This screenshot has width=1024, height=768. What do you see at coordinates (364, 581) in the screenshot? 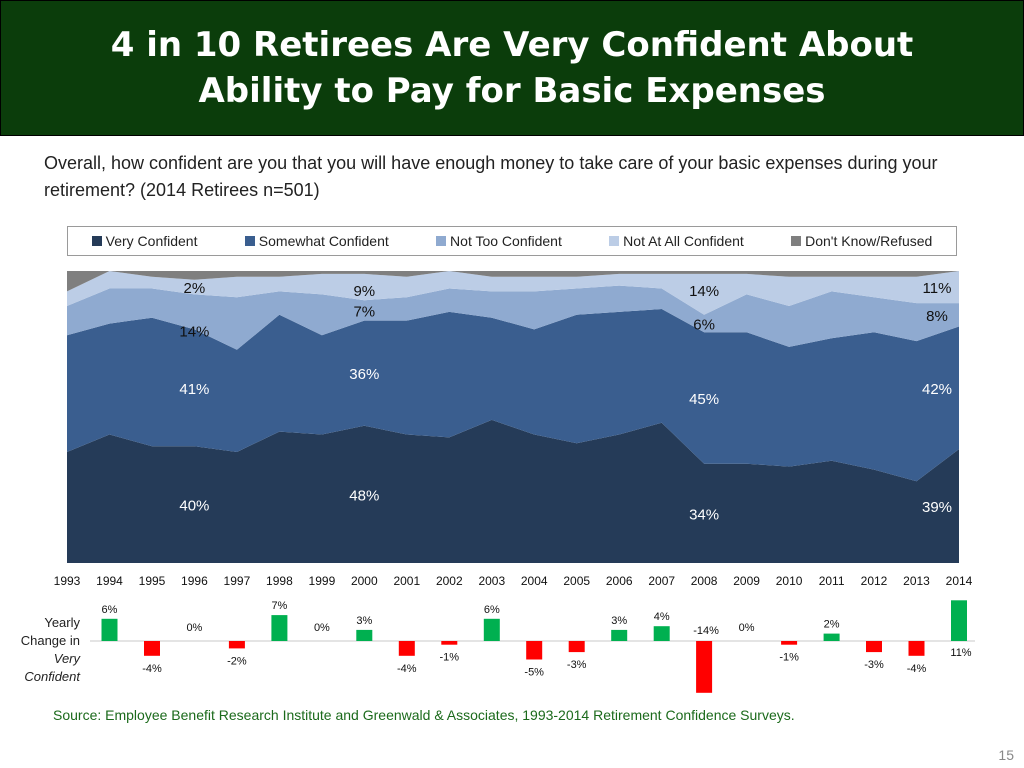
I see `year-label-2000: 2000` at bounding box center [364, 581].